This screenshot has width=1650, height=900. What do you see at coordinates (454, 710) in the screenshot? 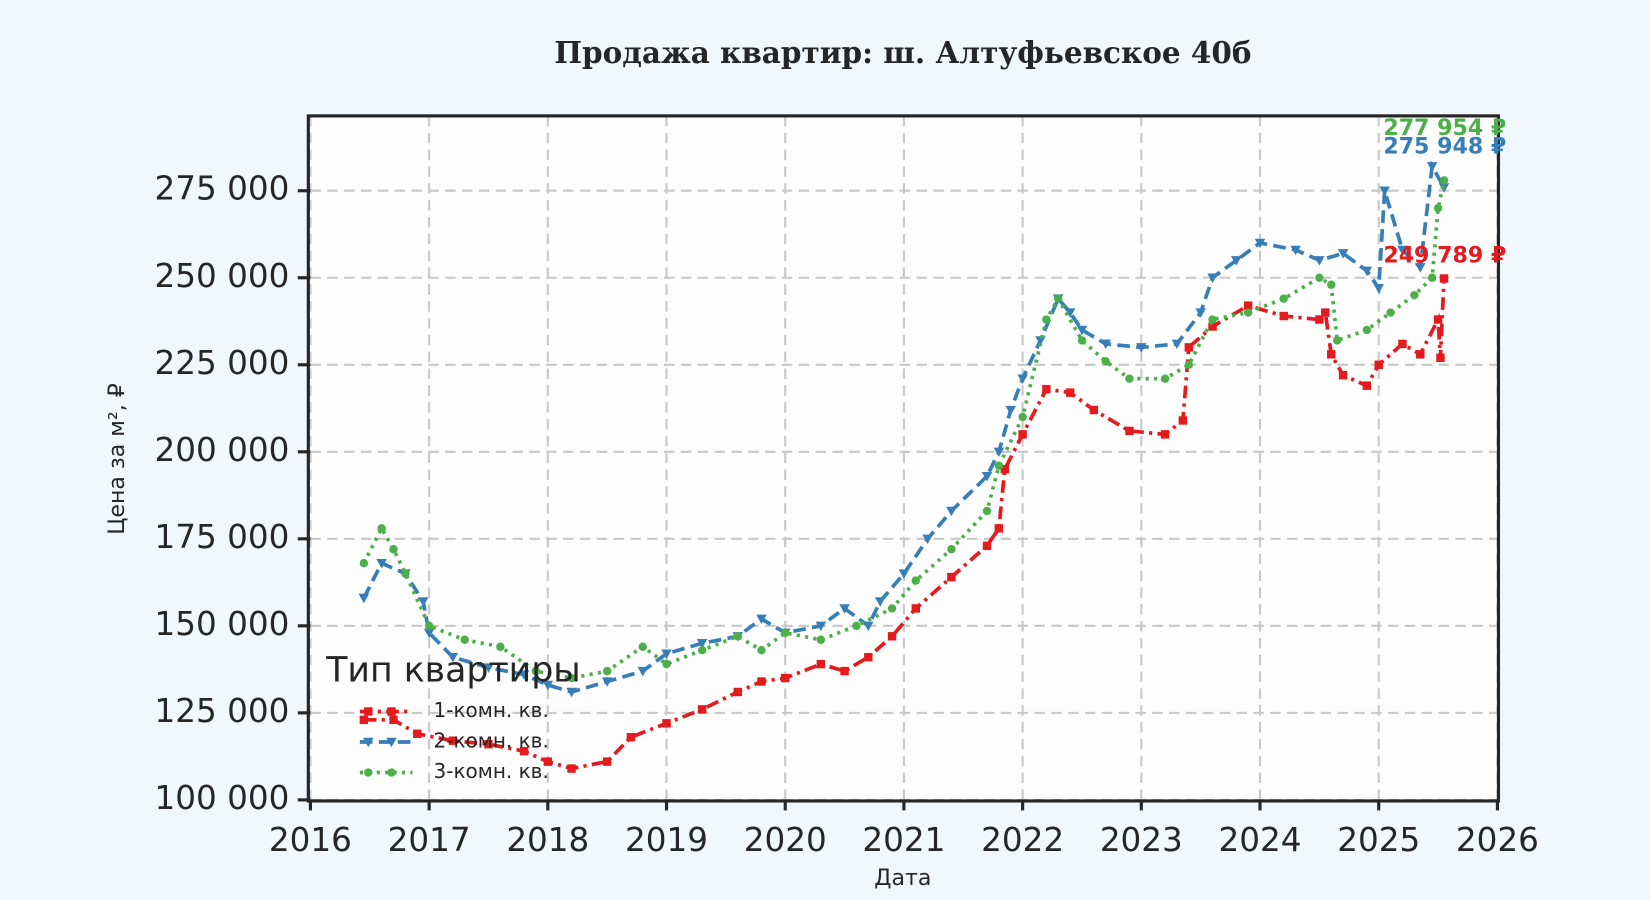
I see `legend-item: 1-комн. кв.` at bounding box center [454, 710].